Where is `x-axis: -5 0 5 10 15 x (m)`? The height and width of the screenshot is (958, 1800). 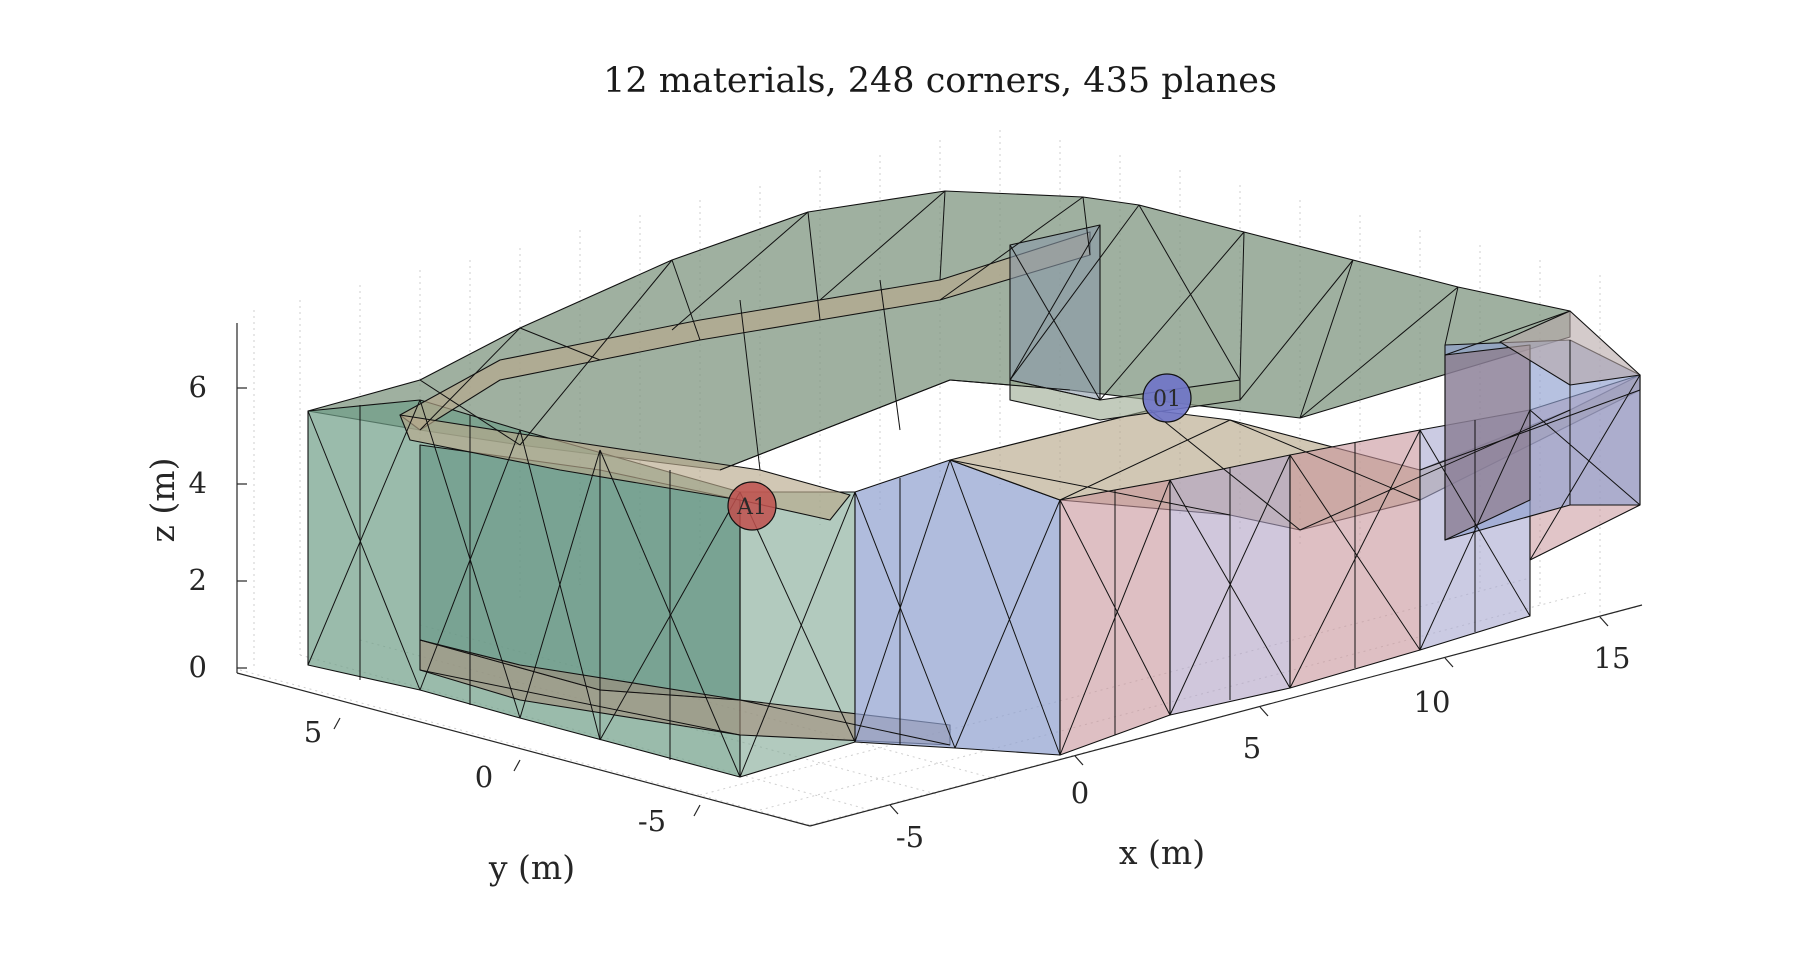
x-axis: -5 0 5 10 15 x (m) is located at coordinates (1260, 744).